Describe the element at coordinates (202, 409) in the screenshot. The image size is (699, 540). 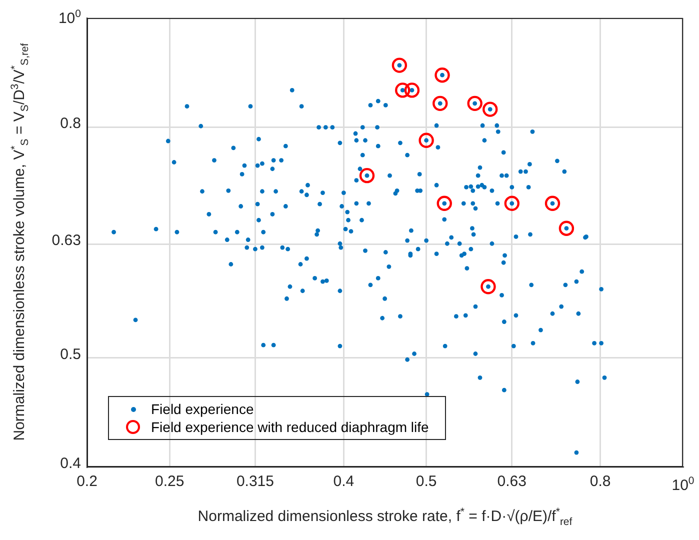
I see `legend-label: Field experience` at that location.